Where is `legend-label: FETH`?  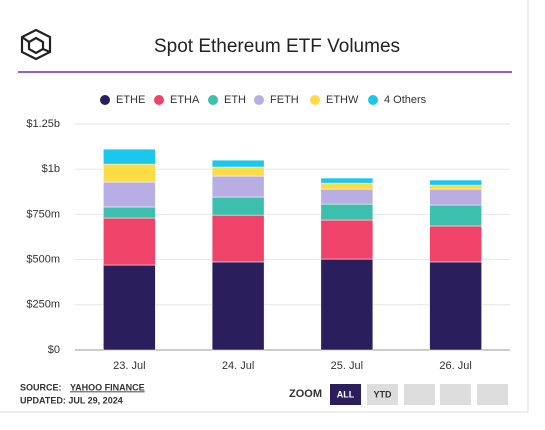
legend-label: FETH is located at coordinates (284, 100).